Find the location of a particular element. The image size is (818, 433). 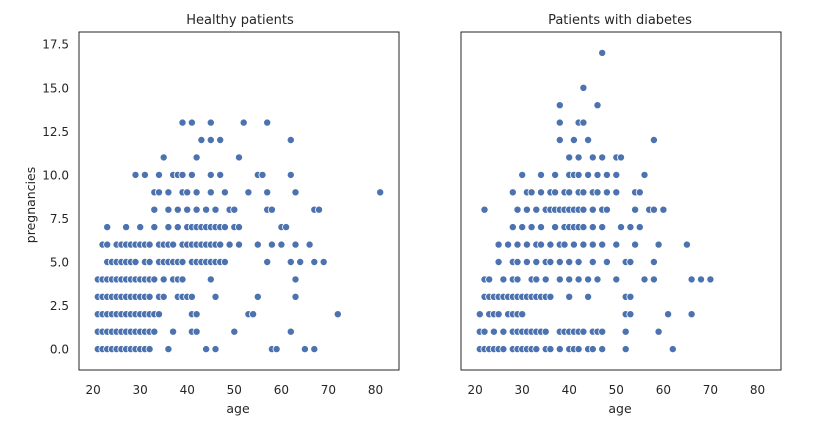

chart-title-diabetes: Patients with diabetes is located at coordinates (620, 20).